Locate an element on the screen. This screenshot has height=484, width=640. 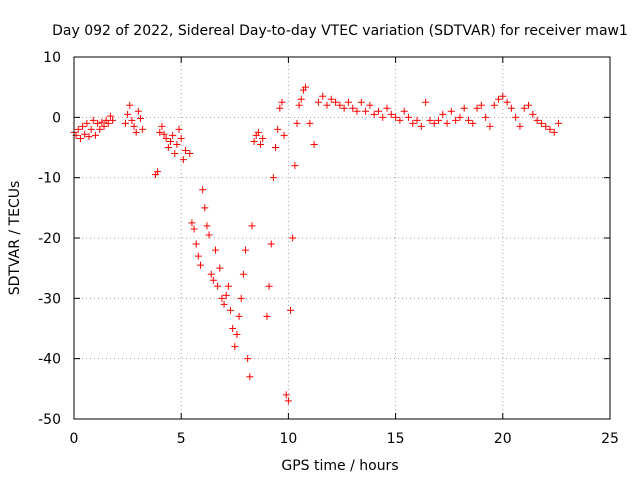
y-tick-label: 10 is located at coordinates (52, 58).